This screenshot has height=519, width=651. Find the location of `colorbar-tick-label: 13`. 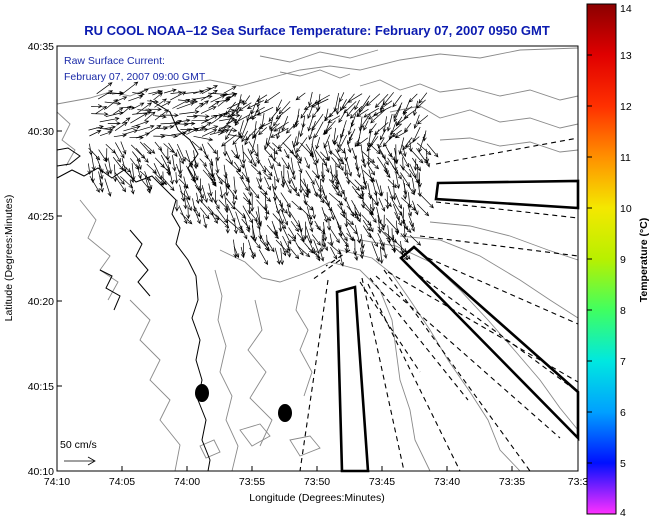

colorbar-tick-label: 13 is located at coordinates (626, 56).